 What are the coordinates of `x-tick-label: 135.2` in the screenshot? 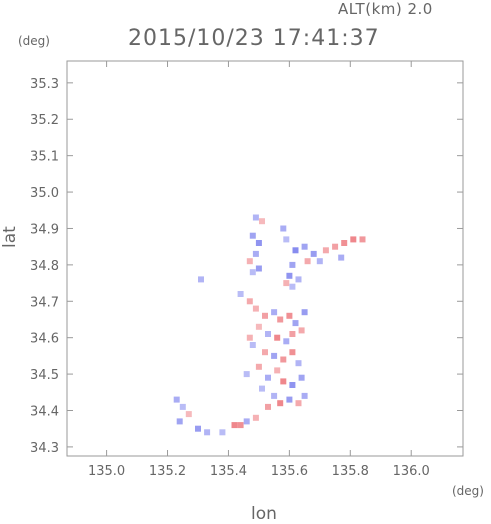 It's located at (167, 471).